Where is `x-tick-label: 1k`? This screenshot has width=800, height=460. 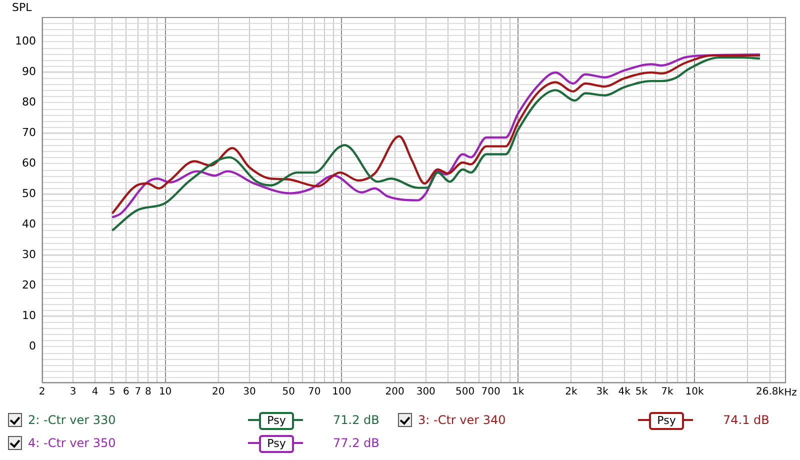
x-tick-label: 1k is located at coordinates (518, 392).